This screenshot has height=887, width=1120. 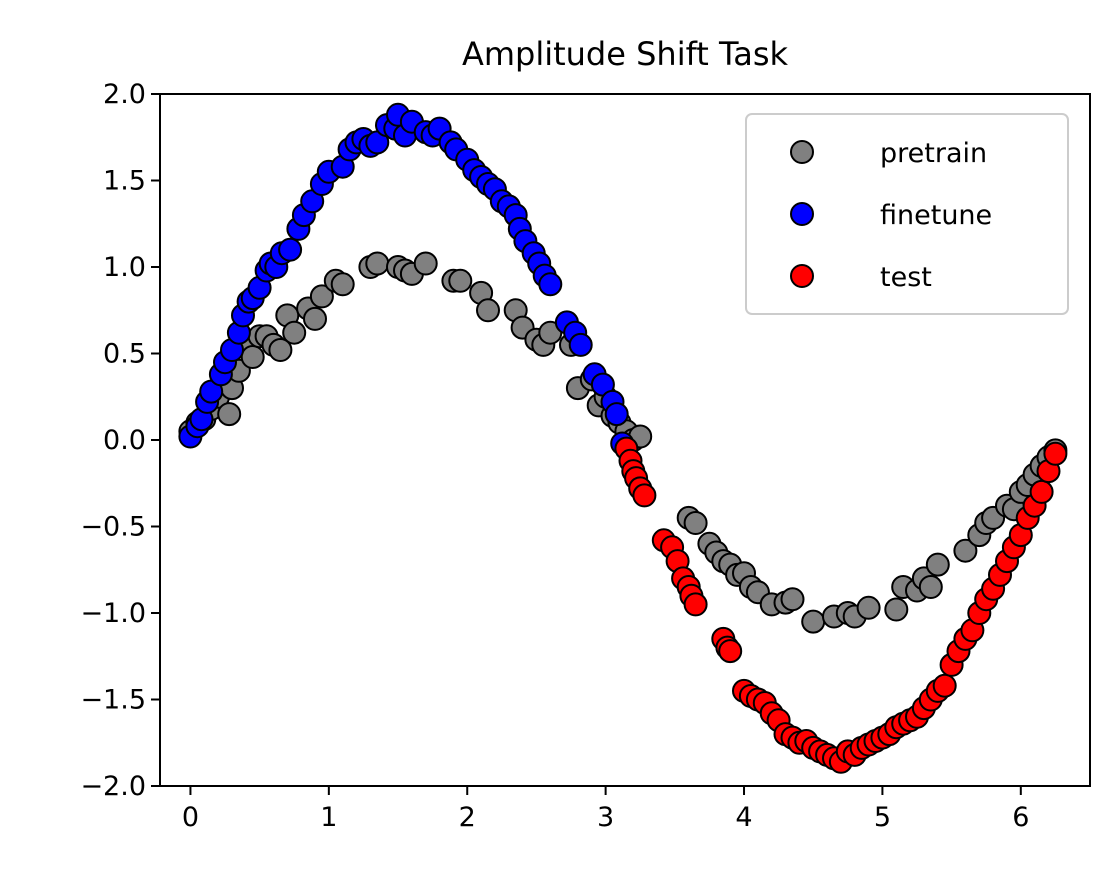 What do you see at coordinates (124, 440) in the screenshot?
I see `y-tick-label: 0.0` at bounding box center [124, 440].